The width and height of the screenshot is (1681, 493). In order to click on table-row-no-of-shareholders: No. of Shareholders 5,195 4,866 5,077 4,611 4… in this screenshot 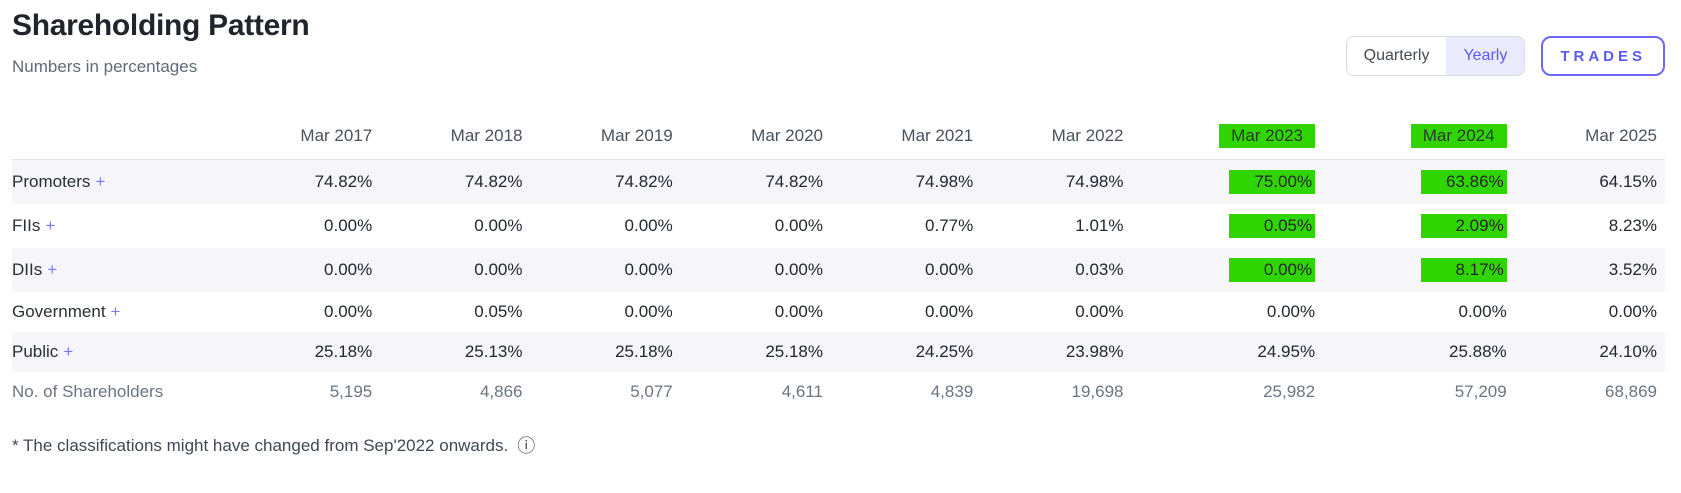, I will do `click(838, 392)`.